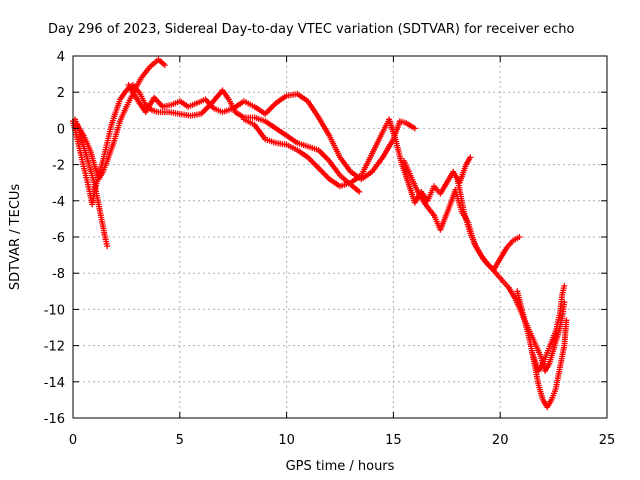 This screenshot has height=480, width=640. I want to click on series-track-b, so click(91, 183).